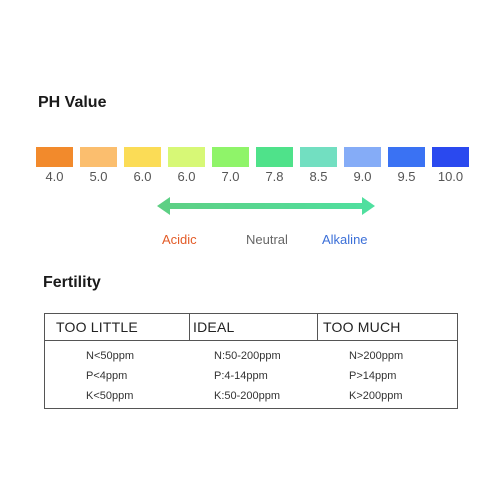 Image resolution: width=500 pixels, height=500 pixels. What do you see at coordinates (267, 239) in the screenshot?
I see `neutral-label: Neutral` at bounding box center [267, 239].